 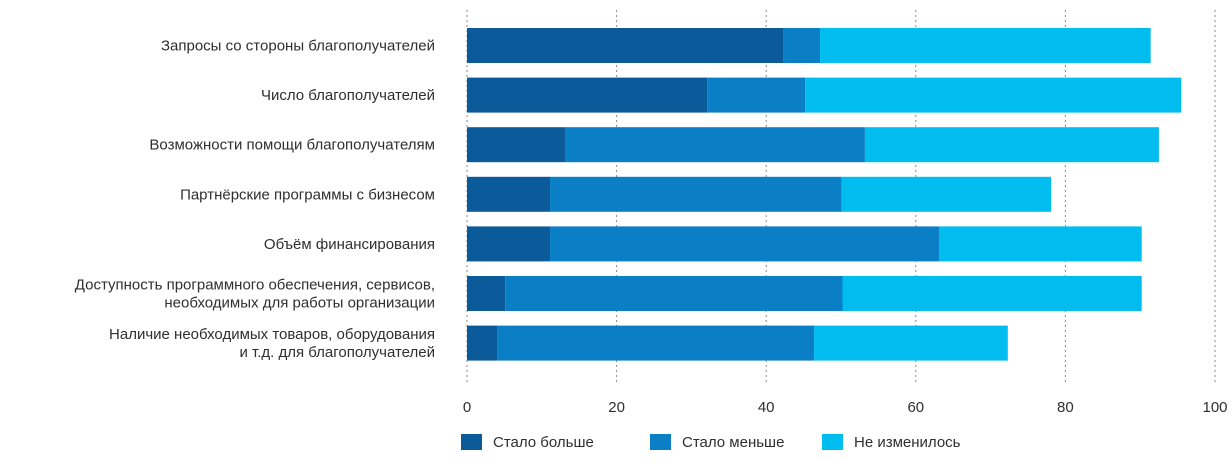 I want to click on x-axis-ticks: 0 20 40 60 80 100, so click(x=845, y=407).